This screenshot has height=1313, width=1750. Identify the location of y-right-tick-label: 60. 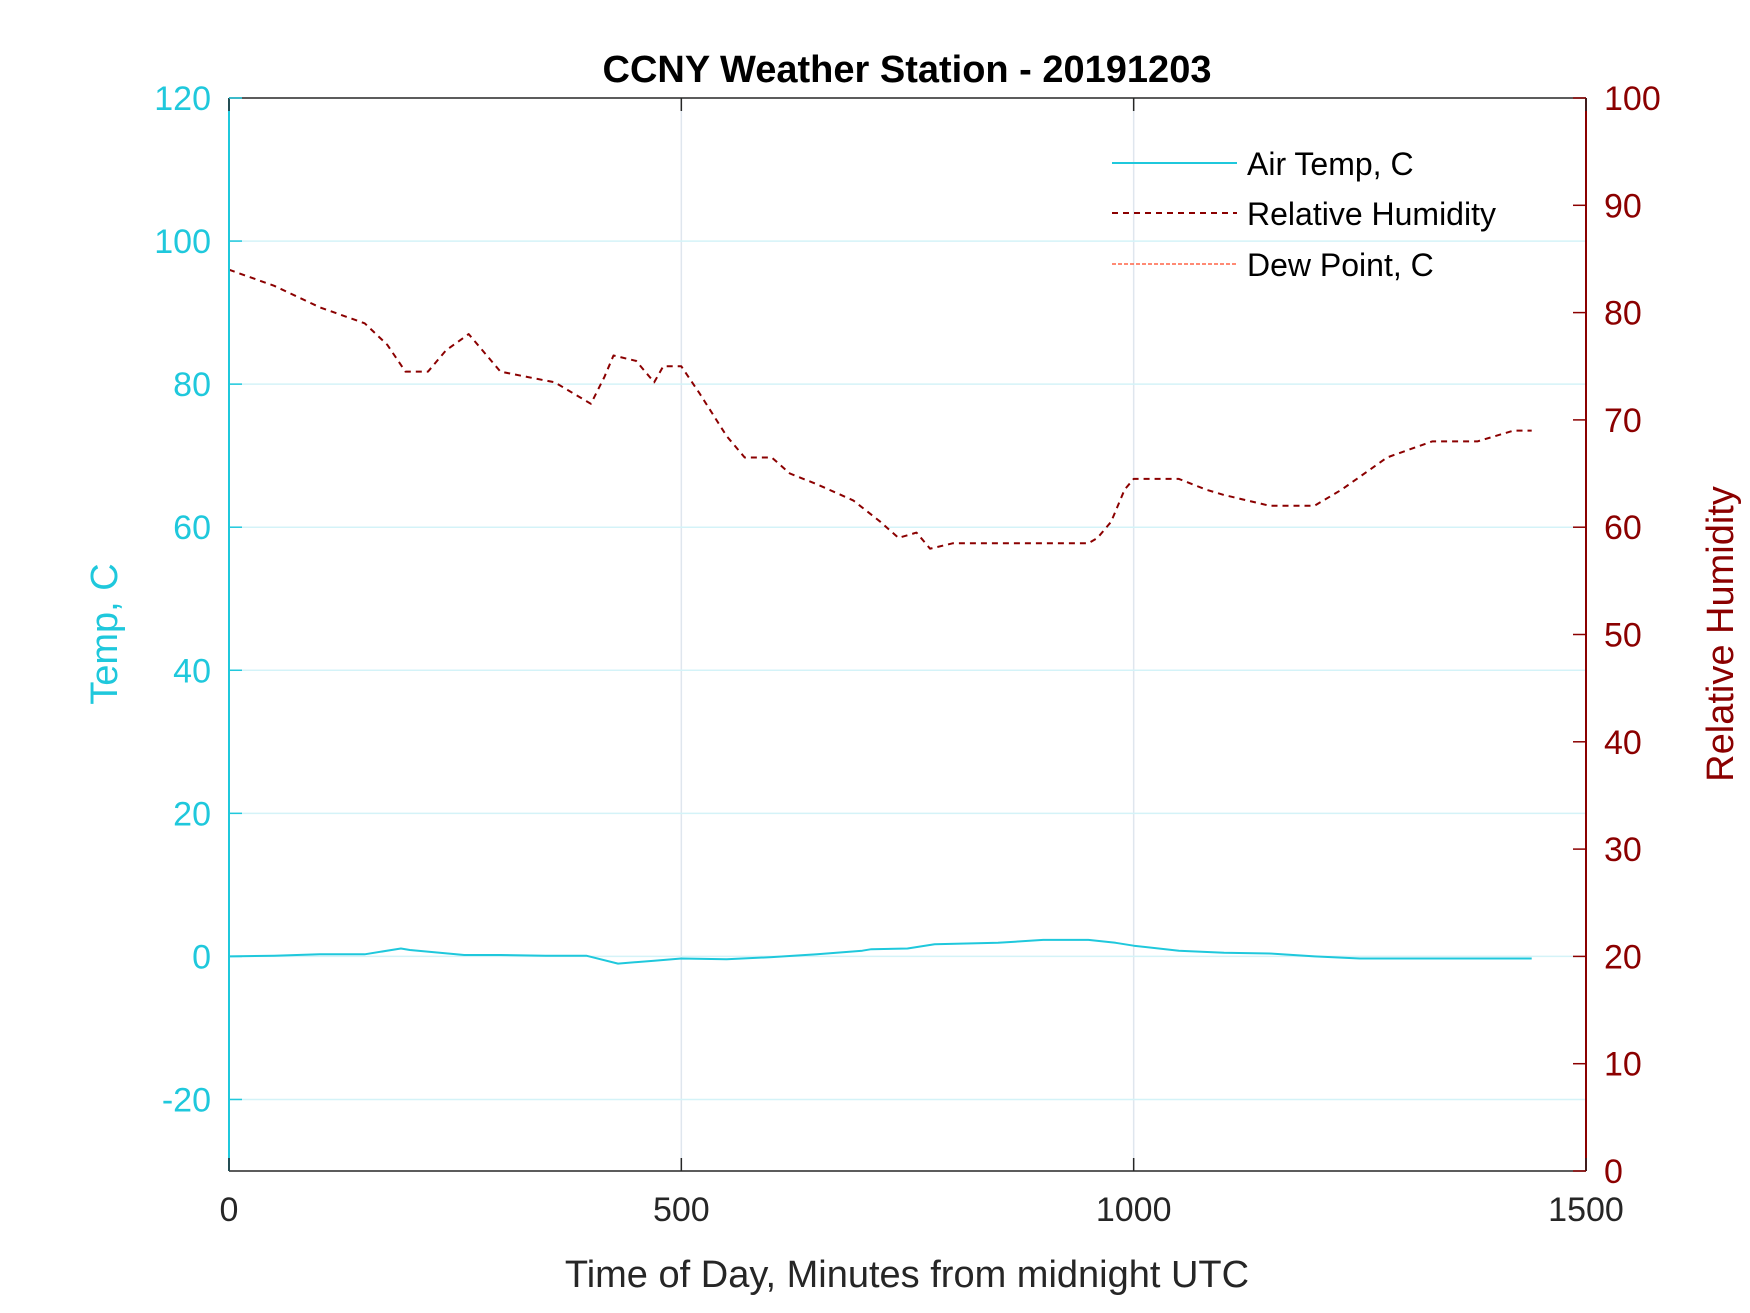
(1623, 528).